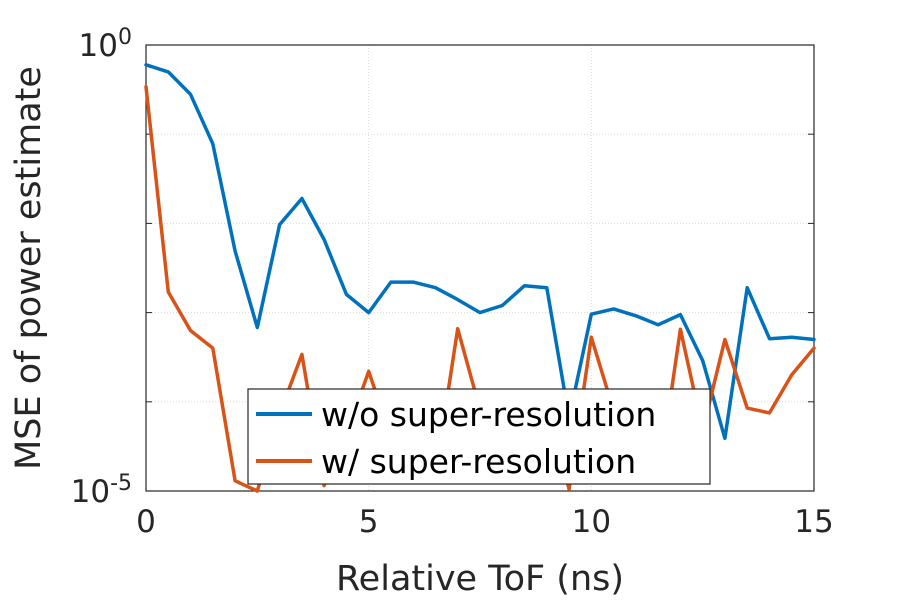 The width and height of the screenshot is (900, 600). Describe the element at coordinates (813, 522) in the screenshot. I see `x-tick-label-15: 15` at that location.